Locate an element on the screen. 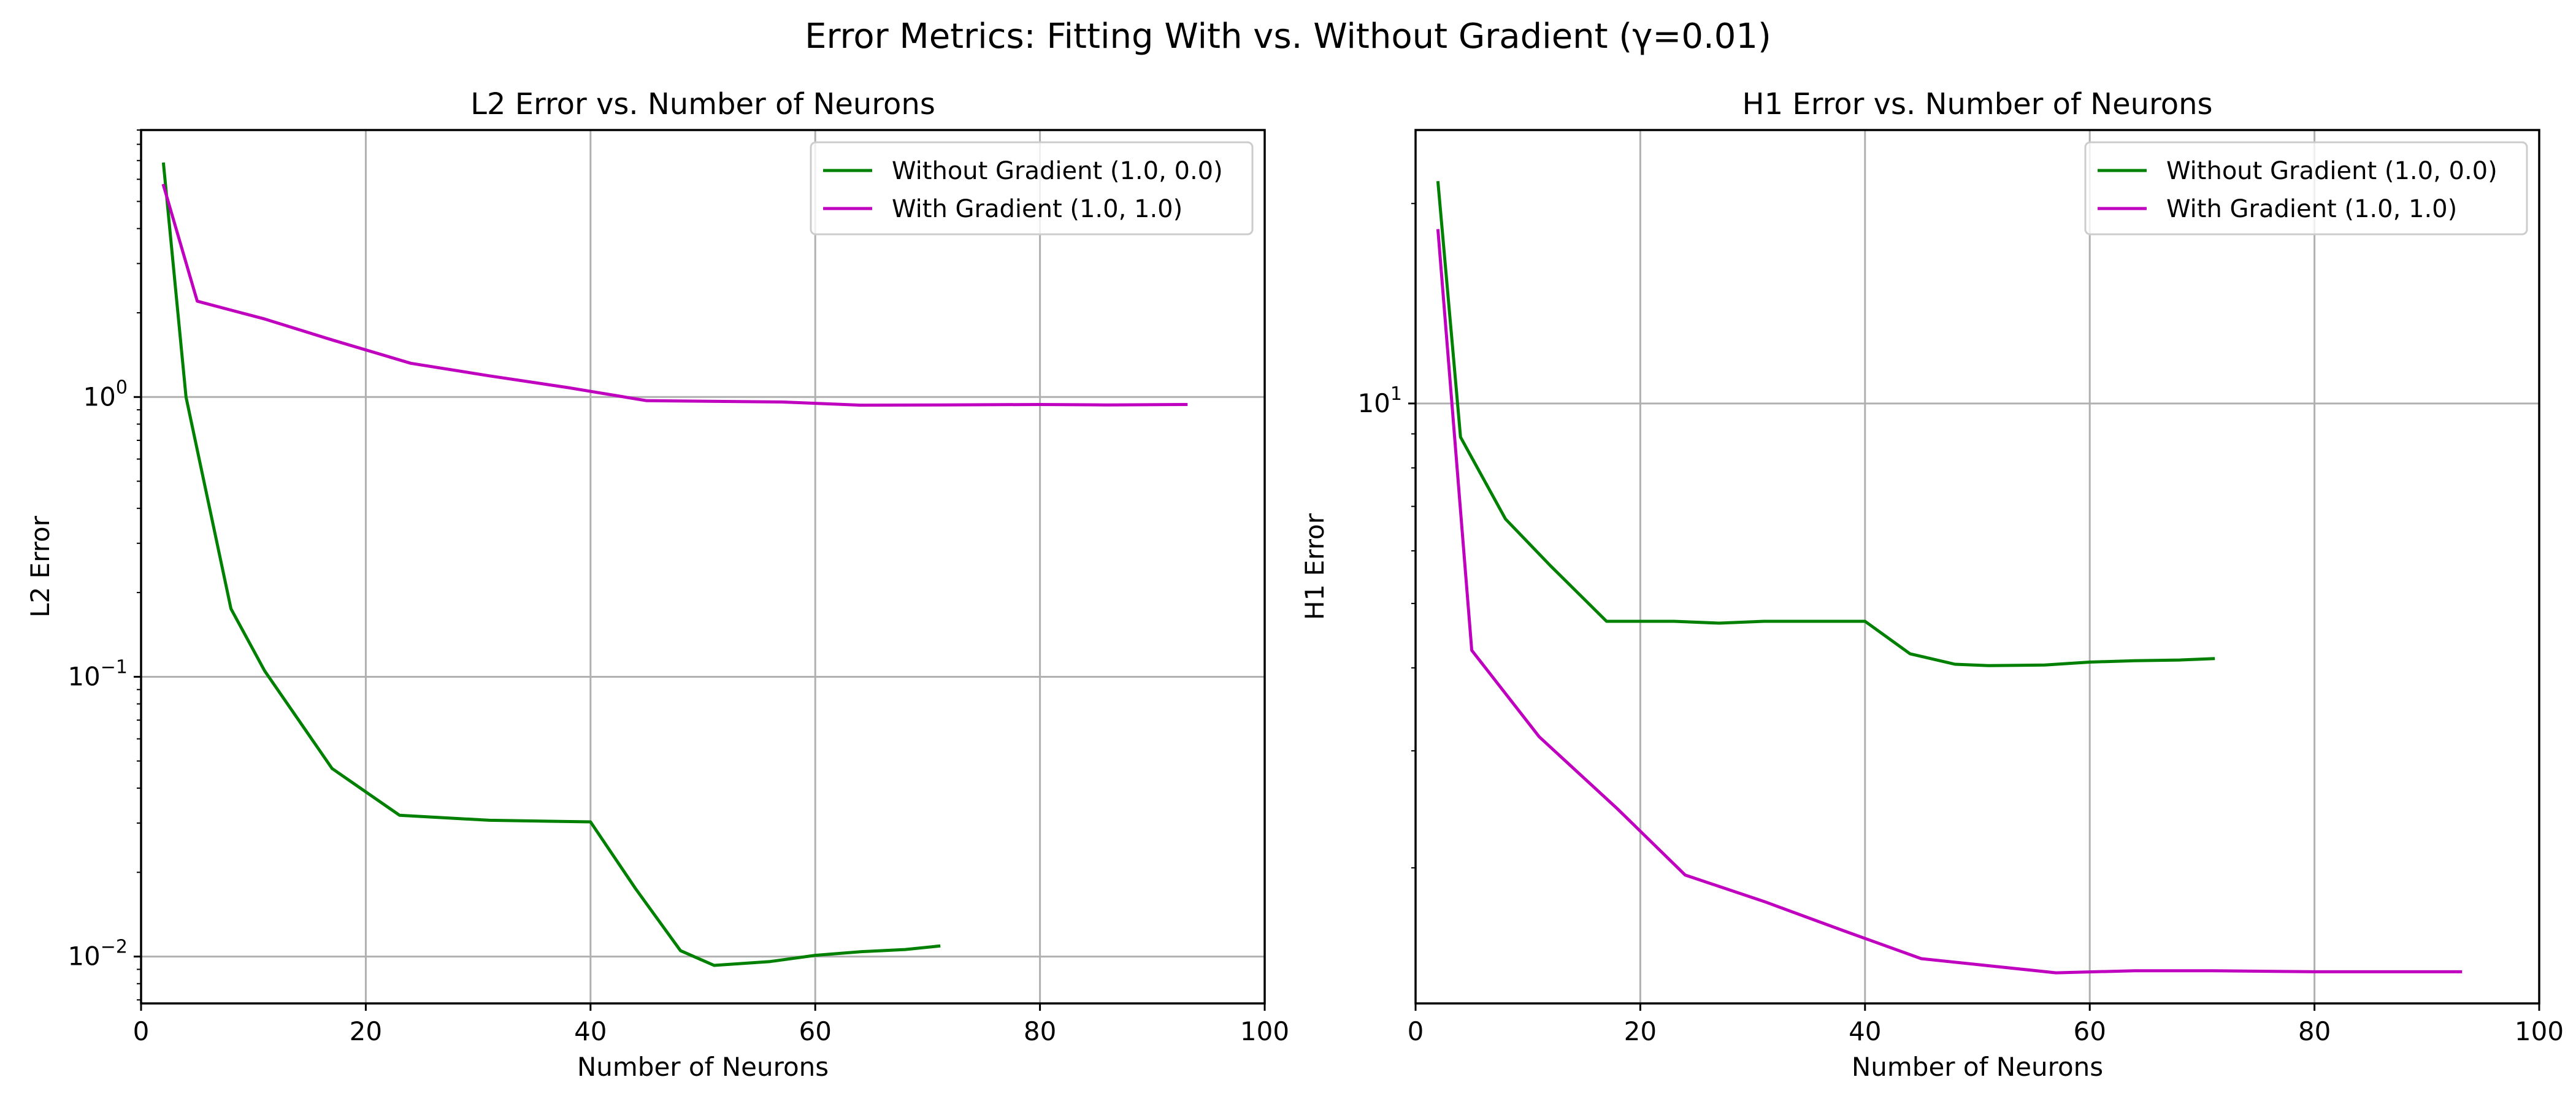 The image size is (2576, 1104). h1-x-tick-label: 80 is located at coordinates (2314, 1031).